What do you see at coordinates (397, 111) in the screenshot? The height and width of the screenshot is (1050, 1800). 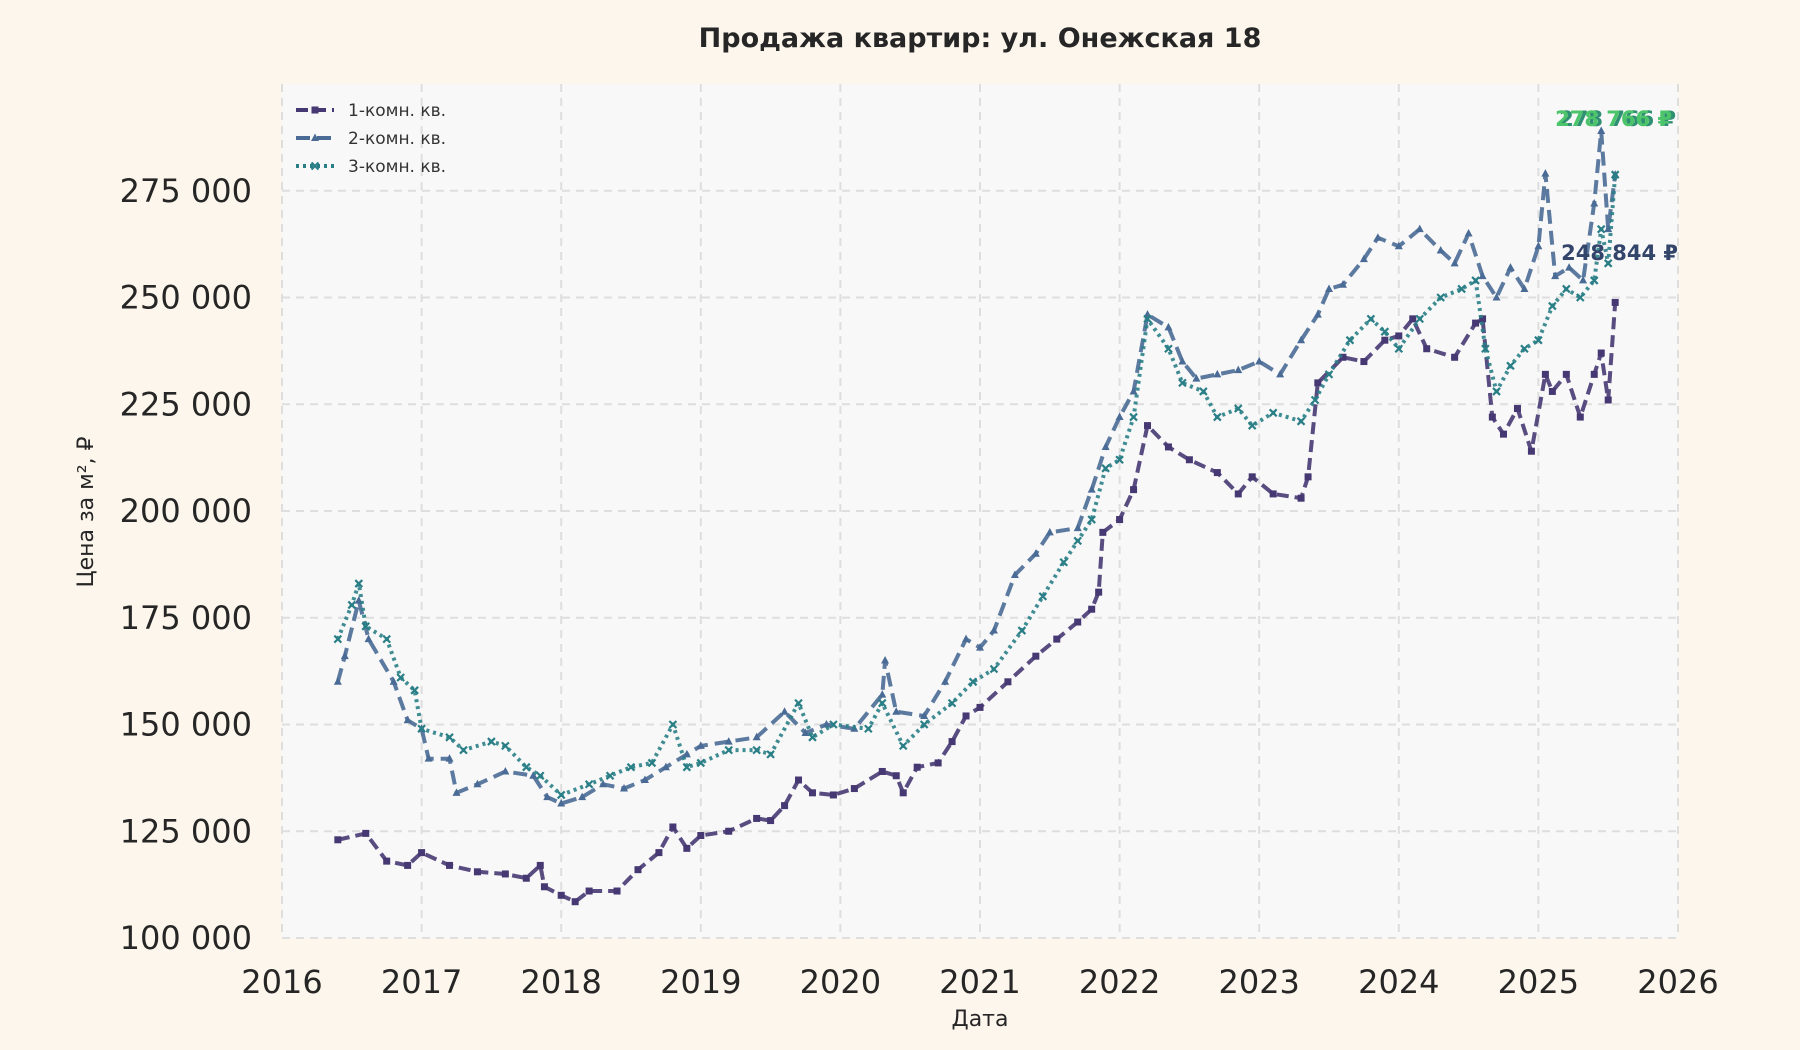 I see `legend-label: 1-комн. кв.` at bounding box center [397, 111].